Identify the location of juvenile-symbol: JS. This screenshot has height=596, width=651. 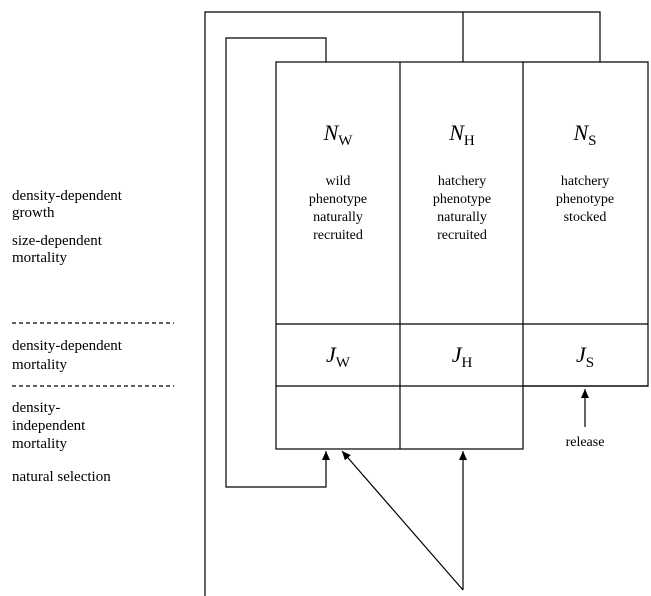
(585, 356).